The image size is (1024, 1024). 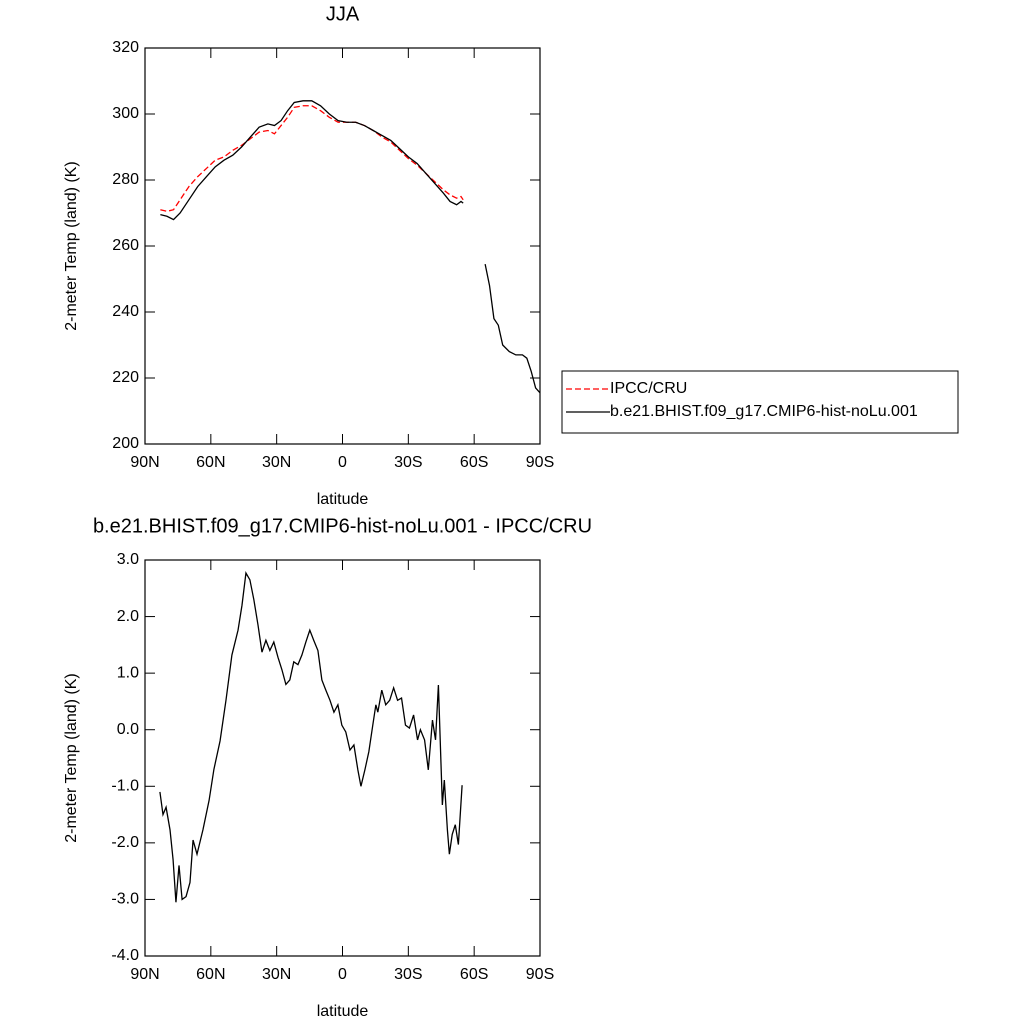 I want to click on y-tick-label: 3.0, so click(x=128, y=559).